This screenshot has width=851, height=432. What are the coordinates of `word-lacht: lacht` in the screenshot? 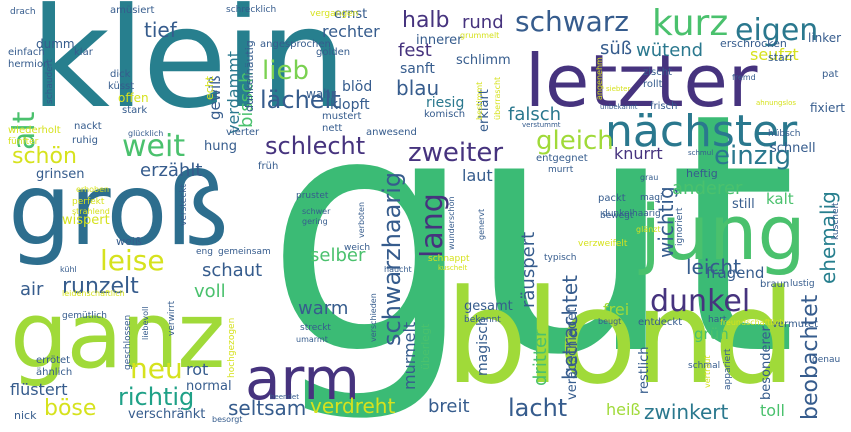 It's located at (538, 408).